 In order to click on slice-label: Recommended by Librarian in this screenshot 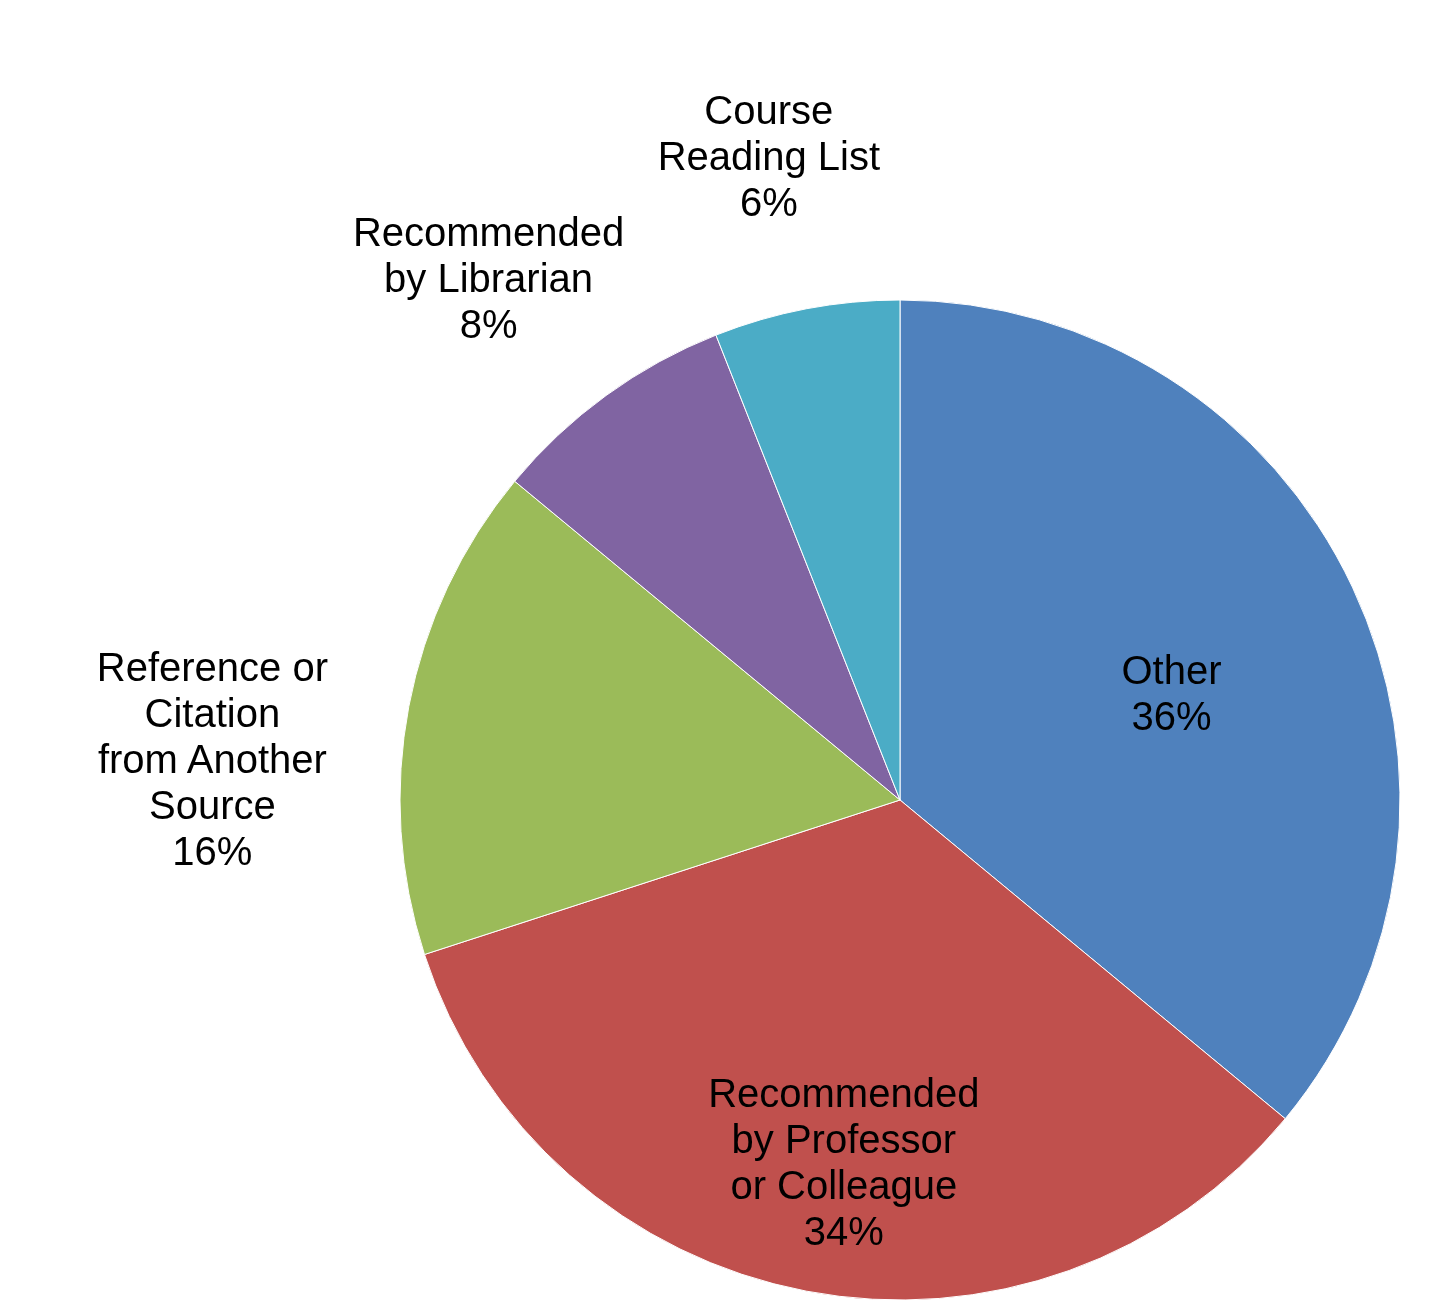, I will do `click(488, 254)`.